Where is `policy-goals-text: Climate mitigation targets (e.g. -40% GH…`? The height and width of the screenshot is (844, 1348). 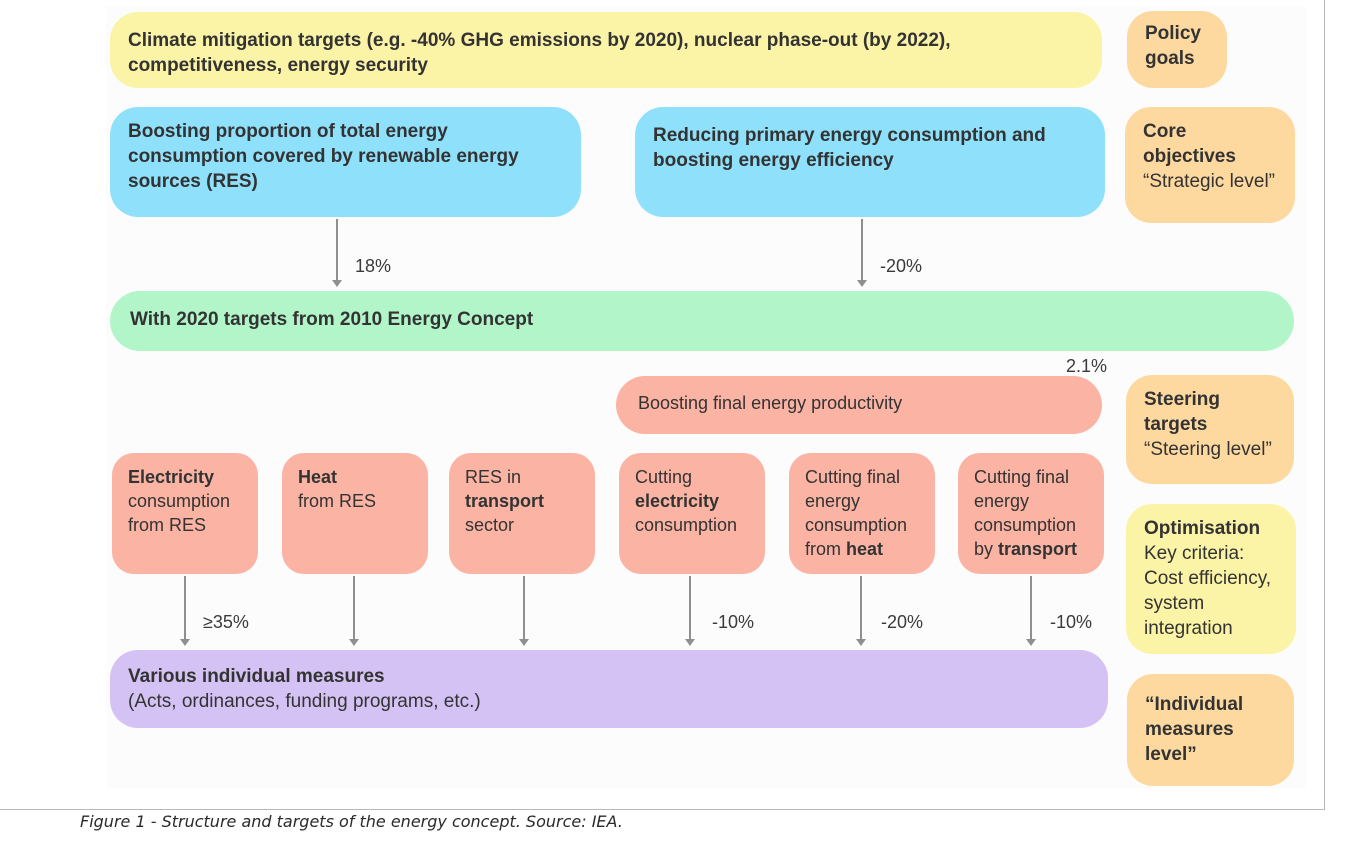 policy-goals-text: Climate mitigation targets (e.g. -40% GH… is located at coordinates (539, 53).